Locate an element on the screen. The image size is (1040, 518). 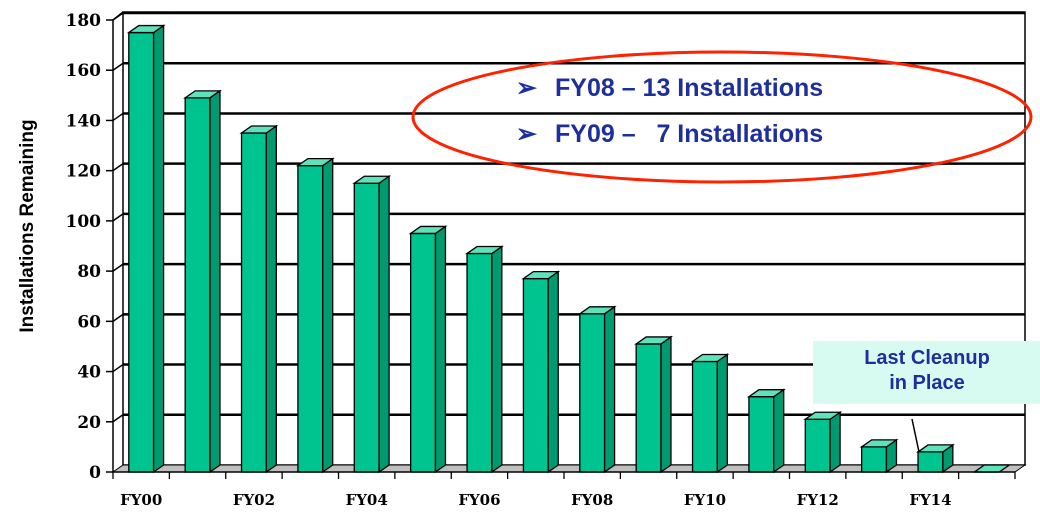
y-tick-label: 60 is located at coordinates (89, 322).